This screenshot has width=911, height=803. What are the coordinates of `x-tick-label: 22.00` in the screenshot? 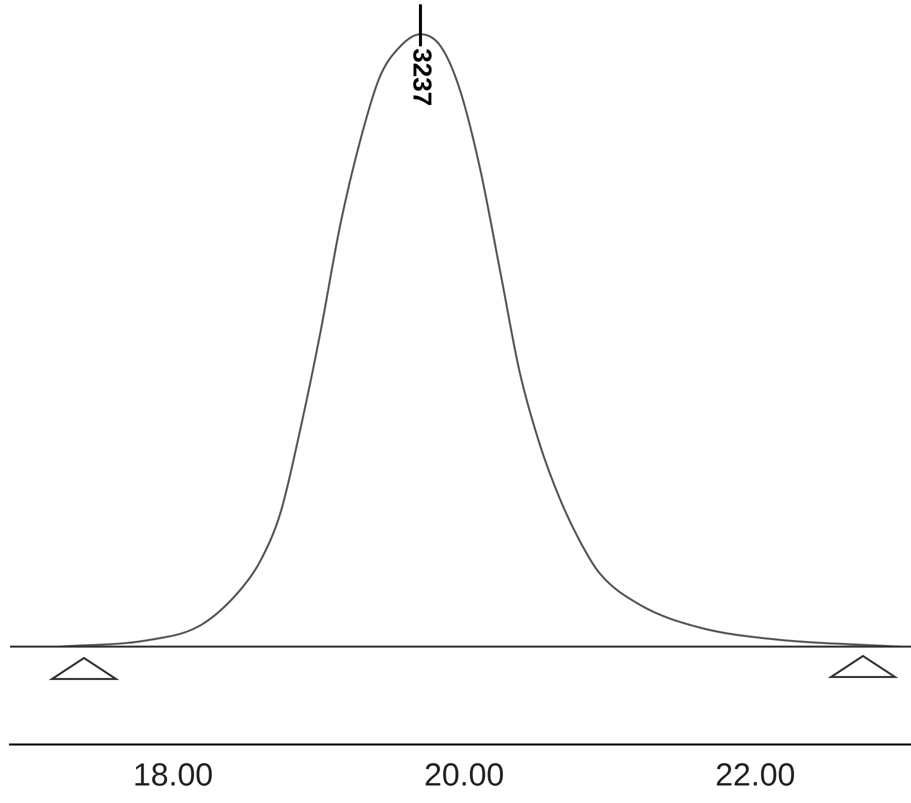 It's located at (755, 774).